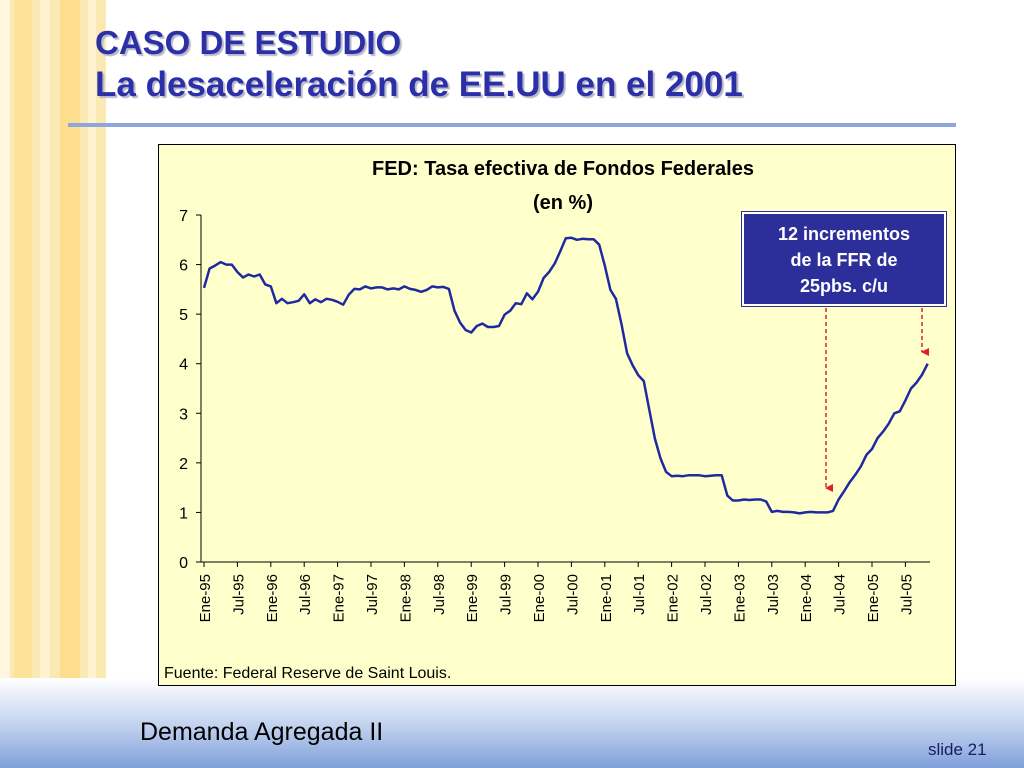 The width and height of the screenshot is (1024, 768). What do you see at coordinates (673, 598) in the screenshot?
I see `x-tick-label: Ene-02` at bounding box center [673, 598].